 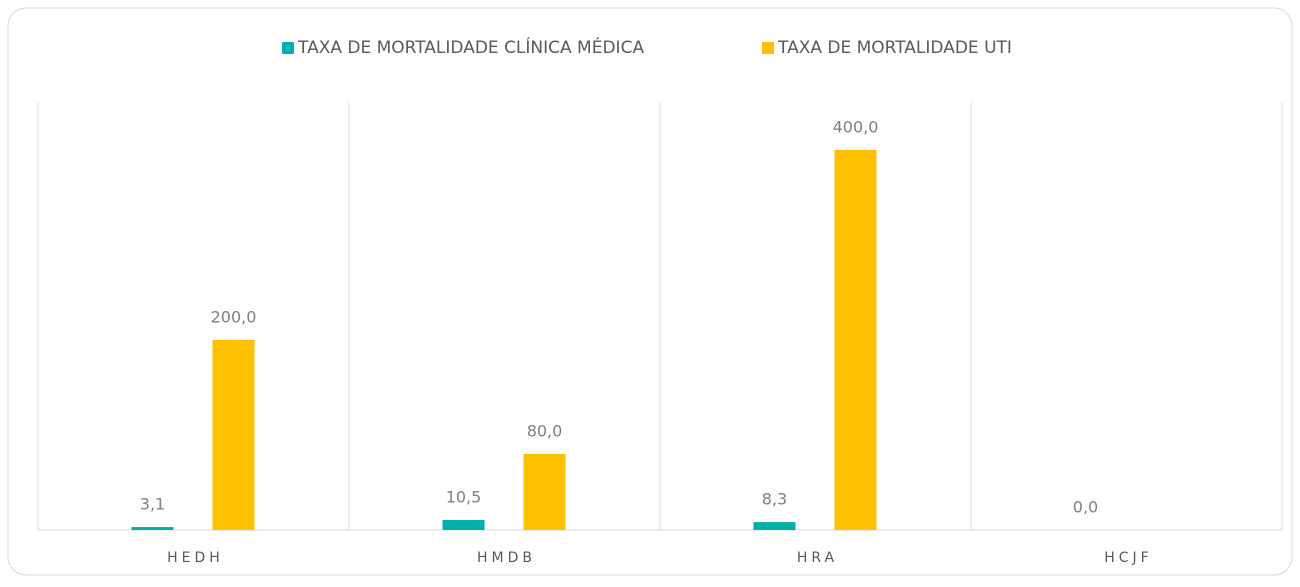 What do you see at coordinates (1128, 558) in the screenshot?
I see `x-tick-label: HCJF` at bounding box center [1128, 558].